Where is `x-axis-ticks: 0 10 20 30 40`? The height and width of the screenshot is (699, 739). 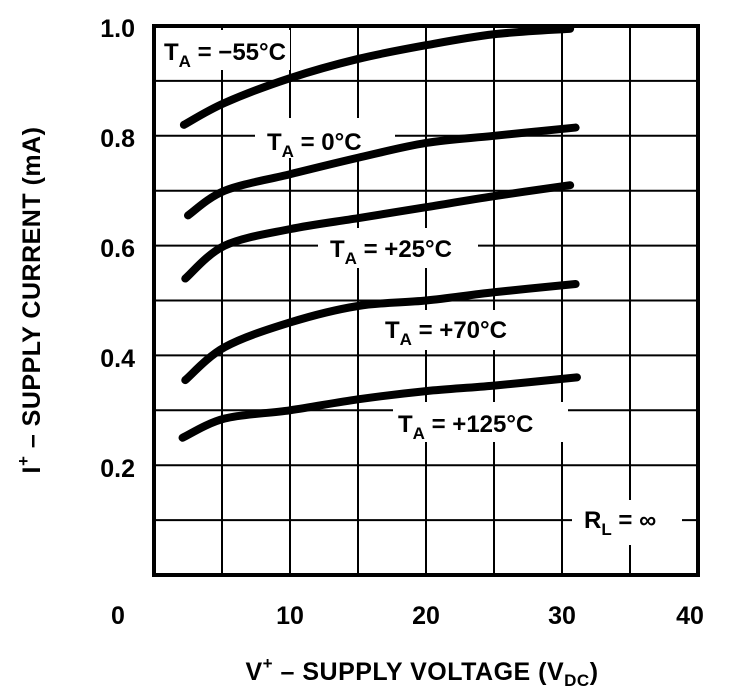 x-axis-ticks: 0 10 20 30 40 is located at coordinates (407, 616).